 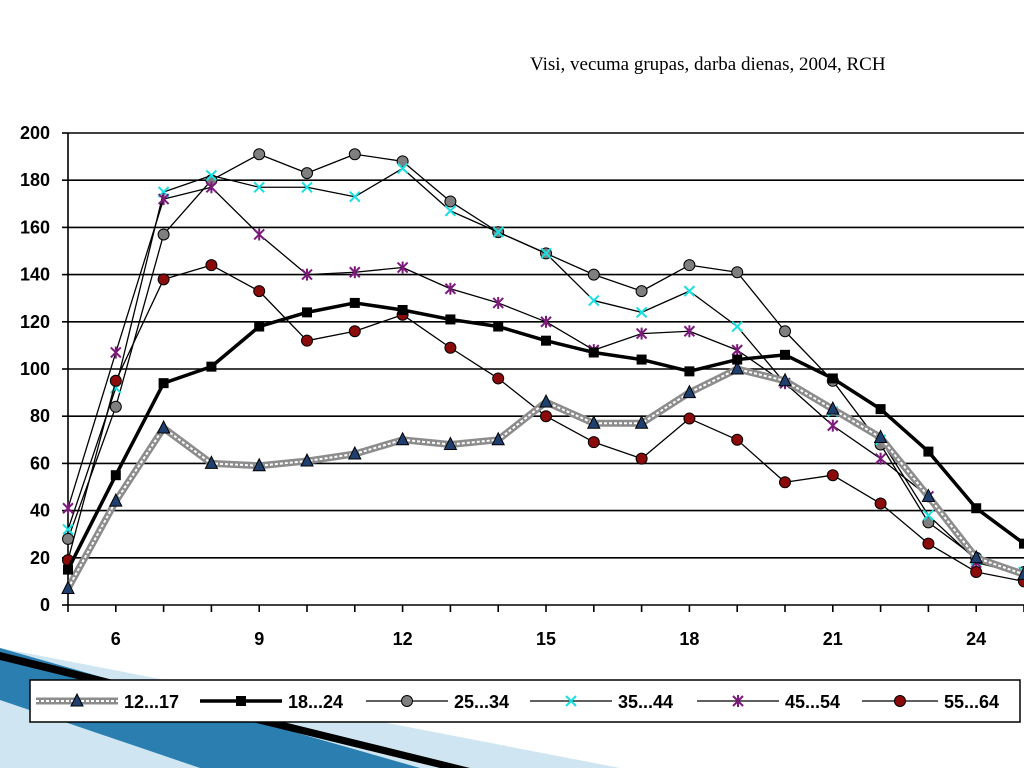 What do you see at coordinates (976, 639) in the screenshot?
I see `x-tick-label: 24` at bounding box center [976, 639].